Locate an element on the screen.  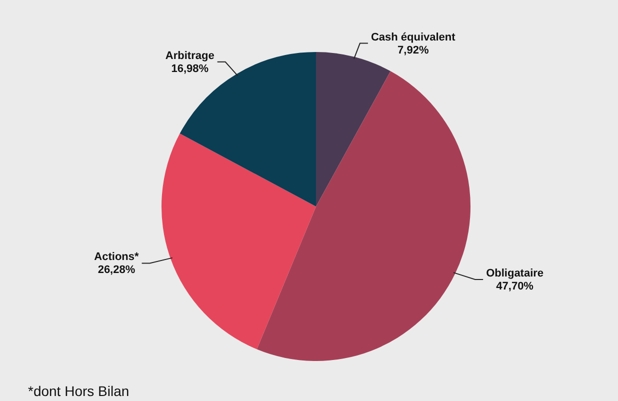
data-label: 26,28% is located at coordinates (117, 270).